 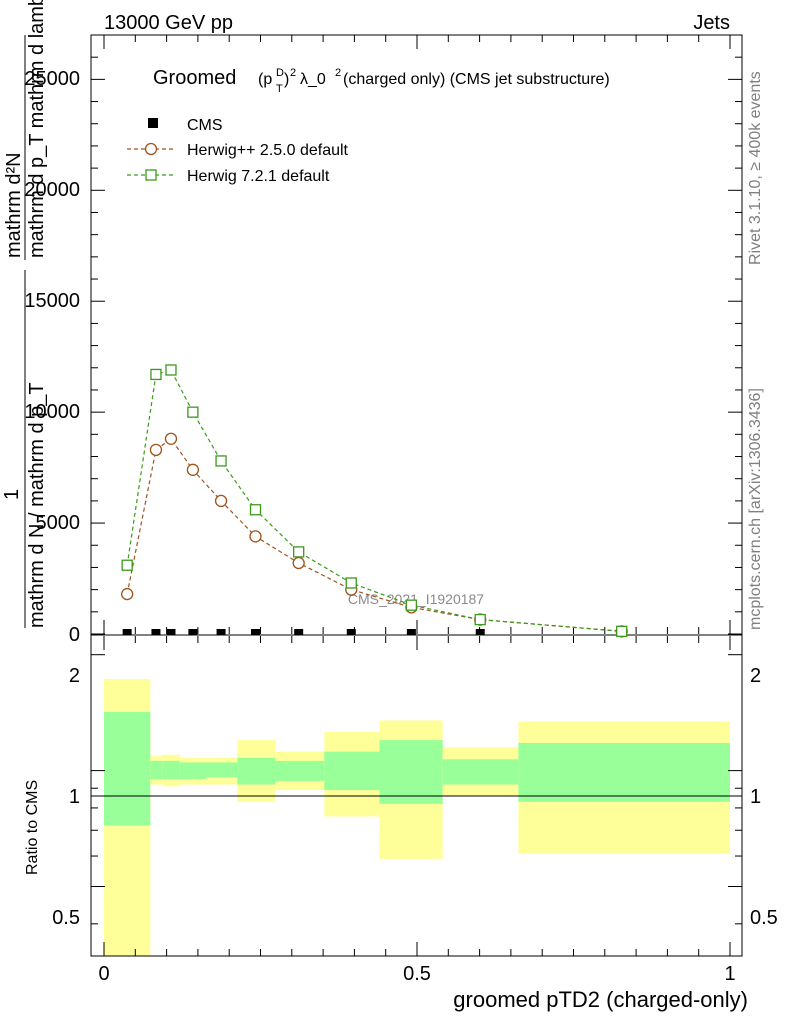 I want to click on title-sup-d: D, so click(x=280, y=73).